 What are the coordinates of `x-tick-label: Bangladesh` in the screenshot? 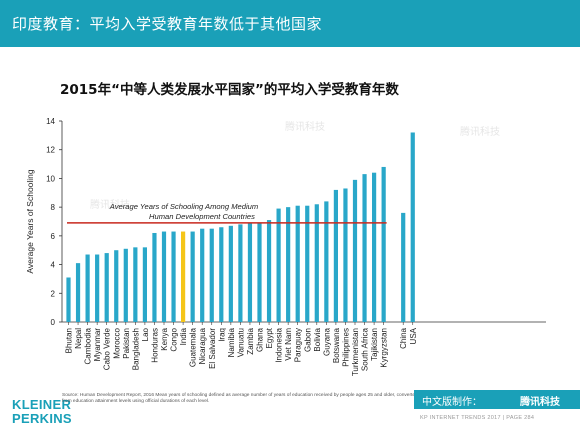 It's located at (135, 349).